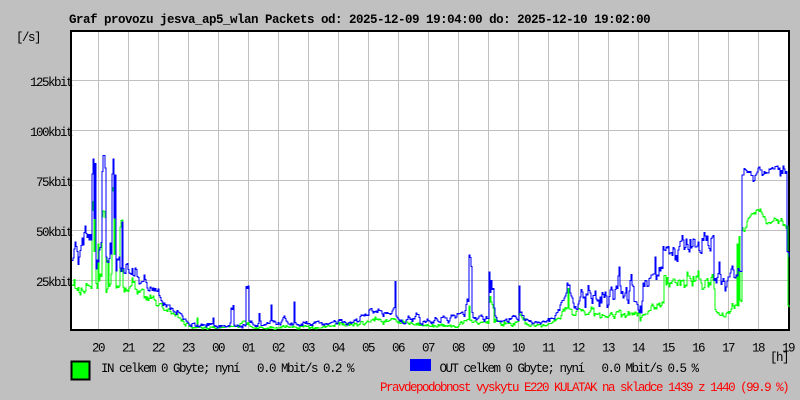 The width and height of the screenshot is (800, 400). What do you see at coordinates (248, 349) in the screenshot?
I see `svg-text: 01` at bounding box center [248, 349].